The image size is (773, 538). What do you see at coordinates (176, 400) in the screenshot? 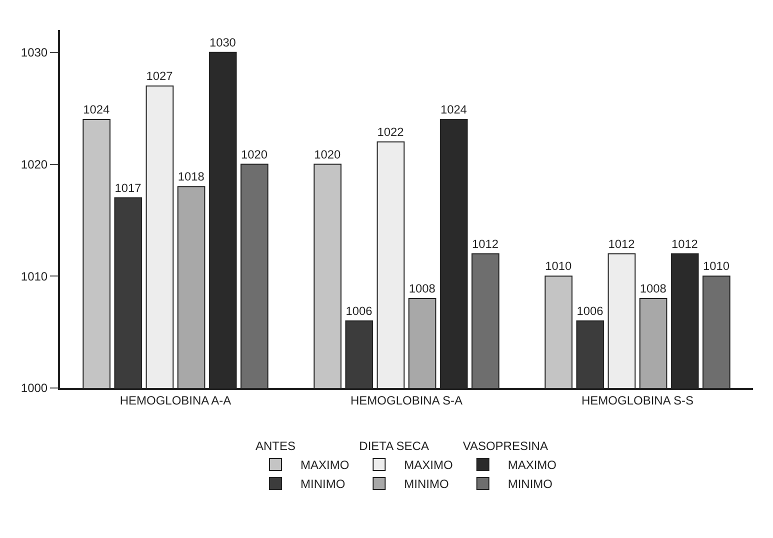
I see `x-tick-label: HEMOGLOBINA A-A` at bounding box center [176, 400].